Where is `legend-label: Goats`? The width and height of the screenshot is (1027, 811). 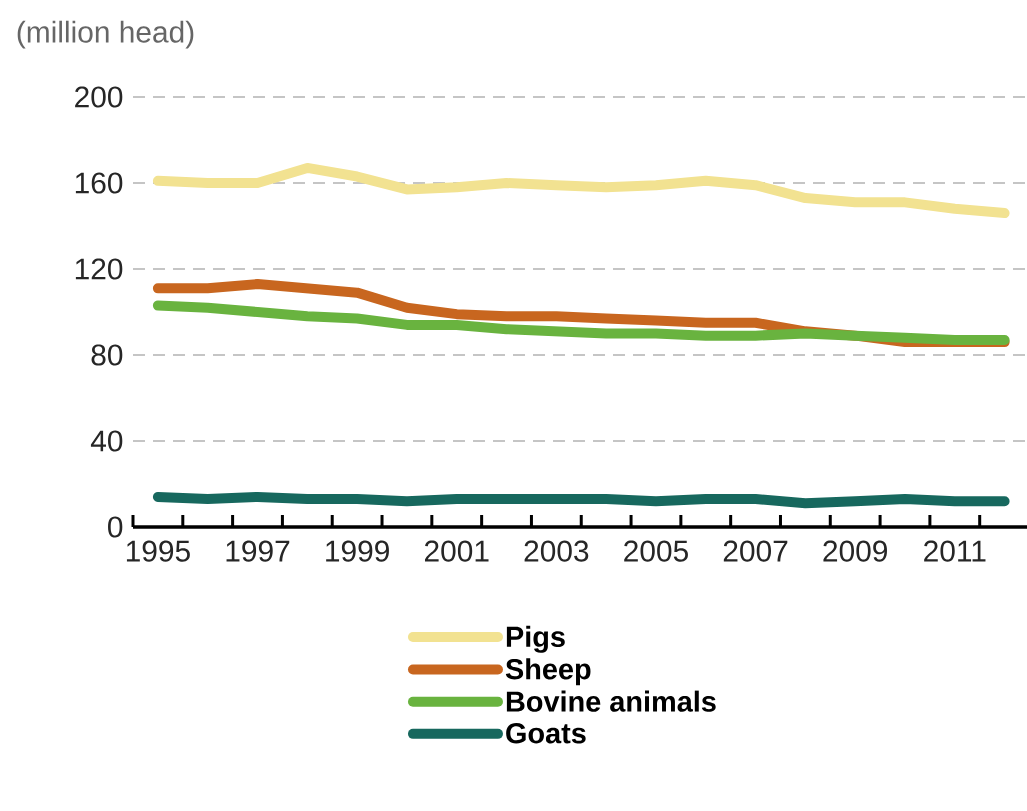 legend-label: Goats is located at coordinates (546, 733).